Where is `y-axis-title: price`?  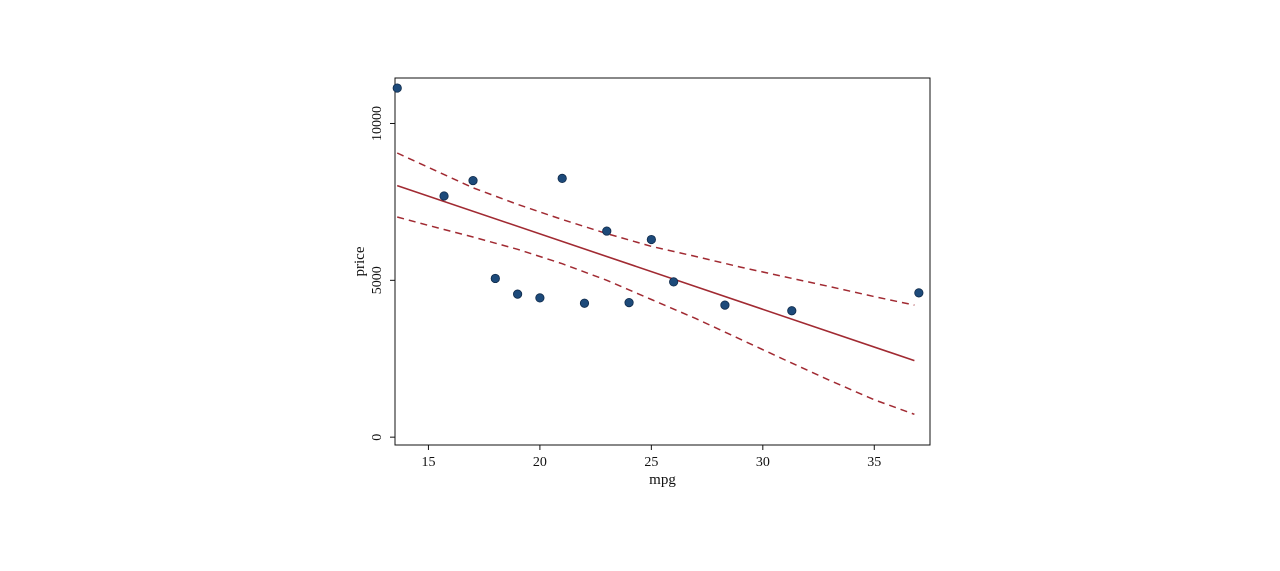 y-axis-title: price is located at coordinates (360, 261).